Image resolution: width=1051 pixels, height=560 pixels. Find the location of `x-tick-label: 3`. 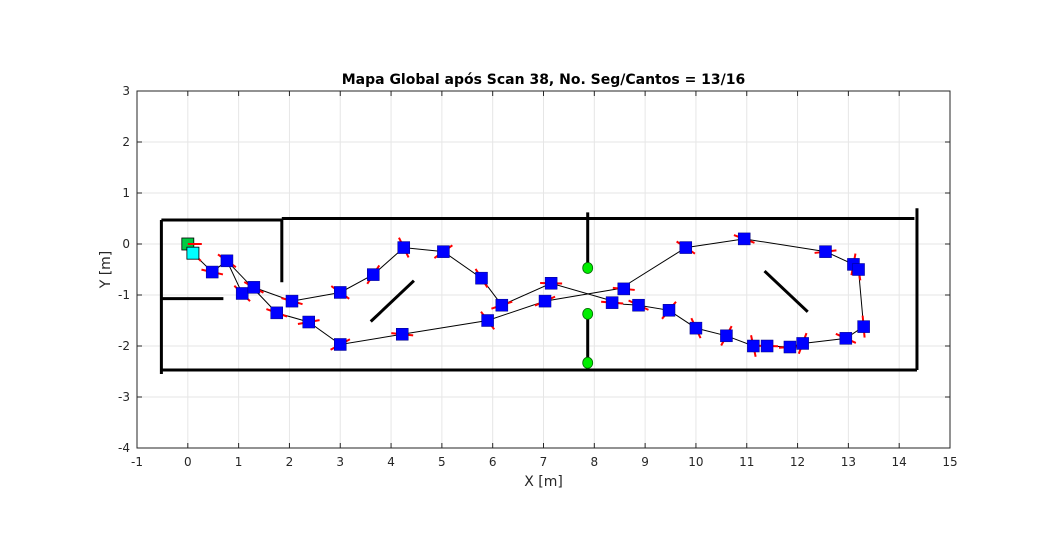

x-tick-label: 3 is located at coordinates (340, 462).